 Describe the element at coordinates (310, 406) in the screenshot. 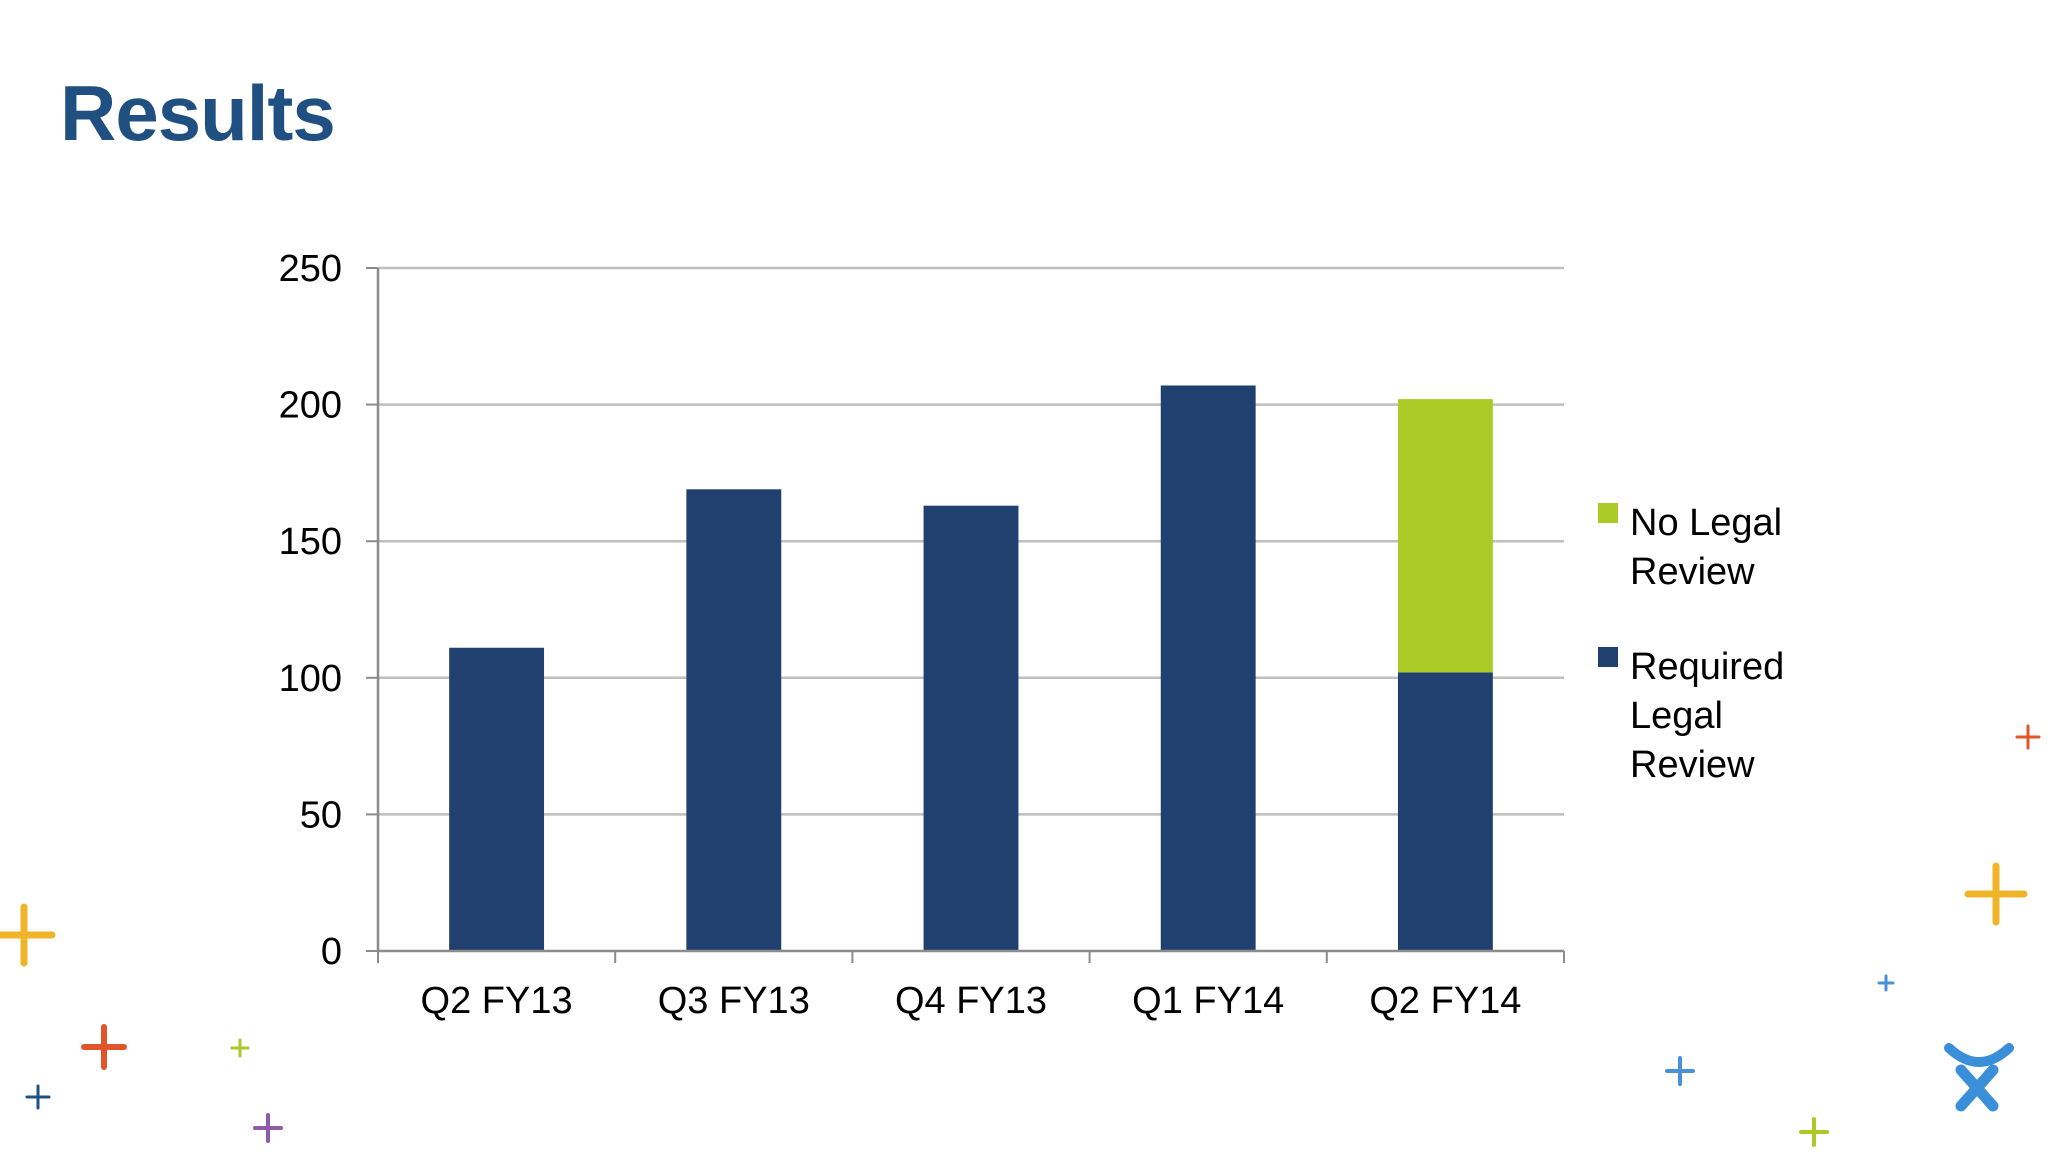

I see `y-tick-label: 200` at that location.